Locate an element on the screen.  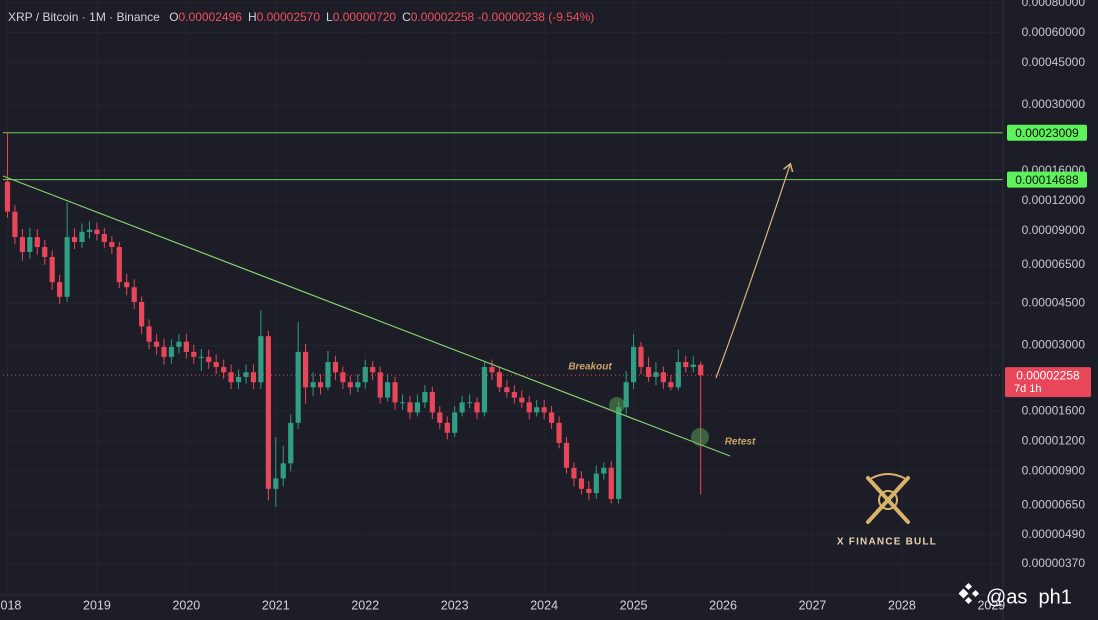
level-box is located at coordinates (1047, 179).